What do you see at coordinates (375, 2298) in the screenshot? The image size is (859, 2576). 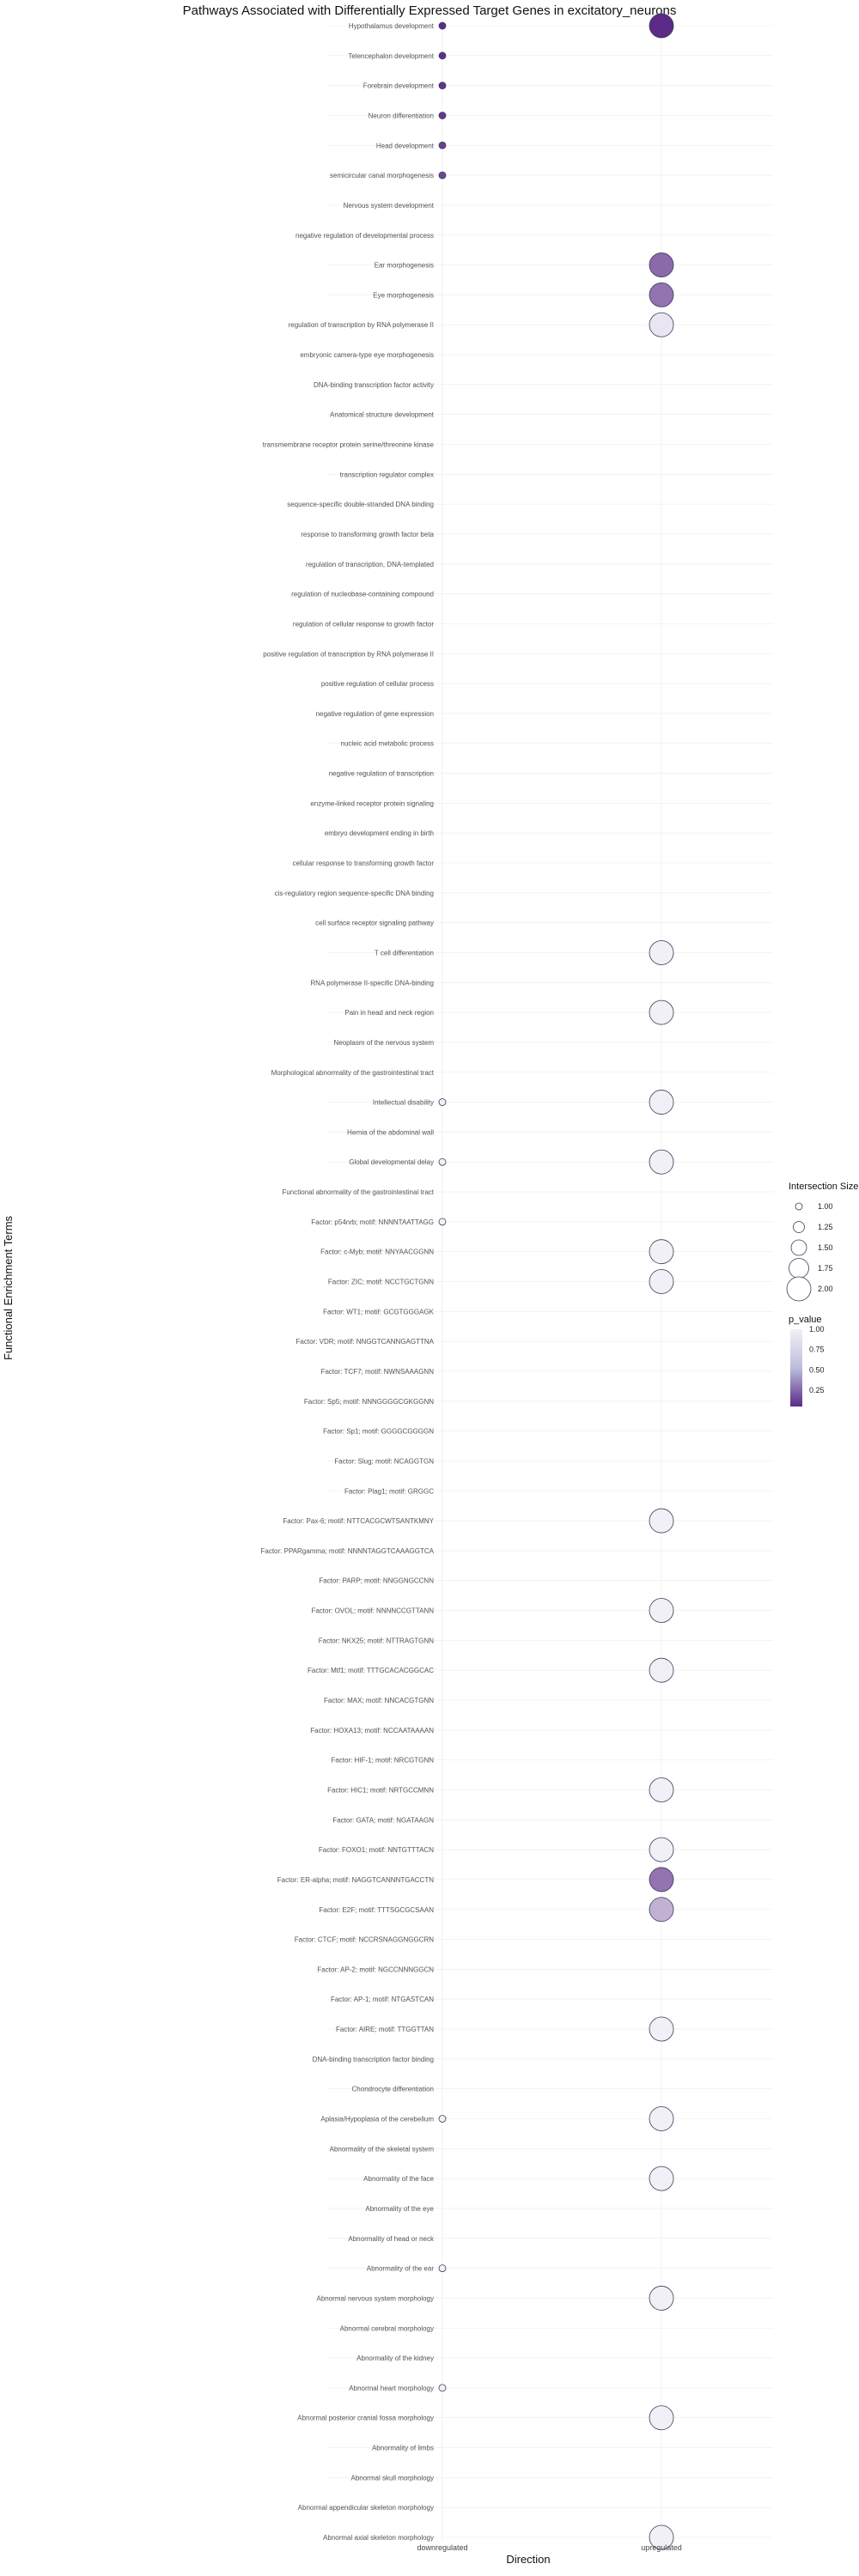 I see `term-label: Abnormal nervous system morphology` at bounding box center [375, 2298].